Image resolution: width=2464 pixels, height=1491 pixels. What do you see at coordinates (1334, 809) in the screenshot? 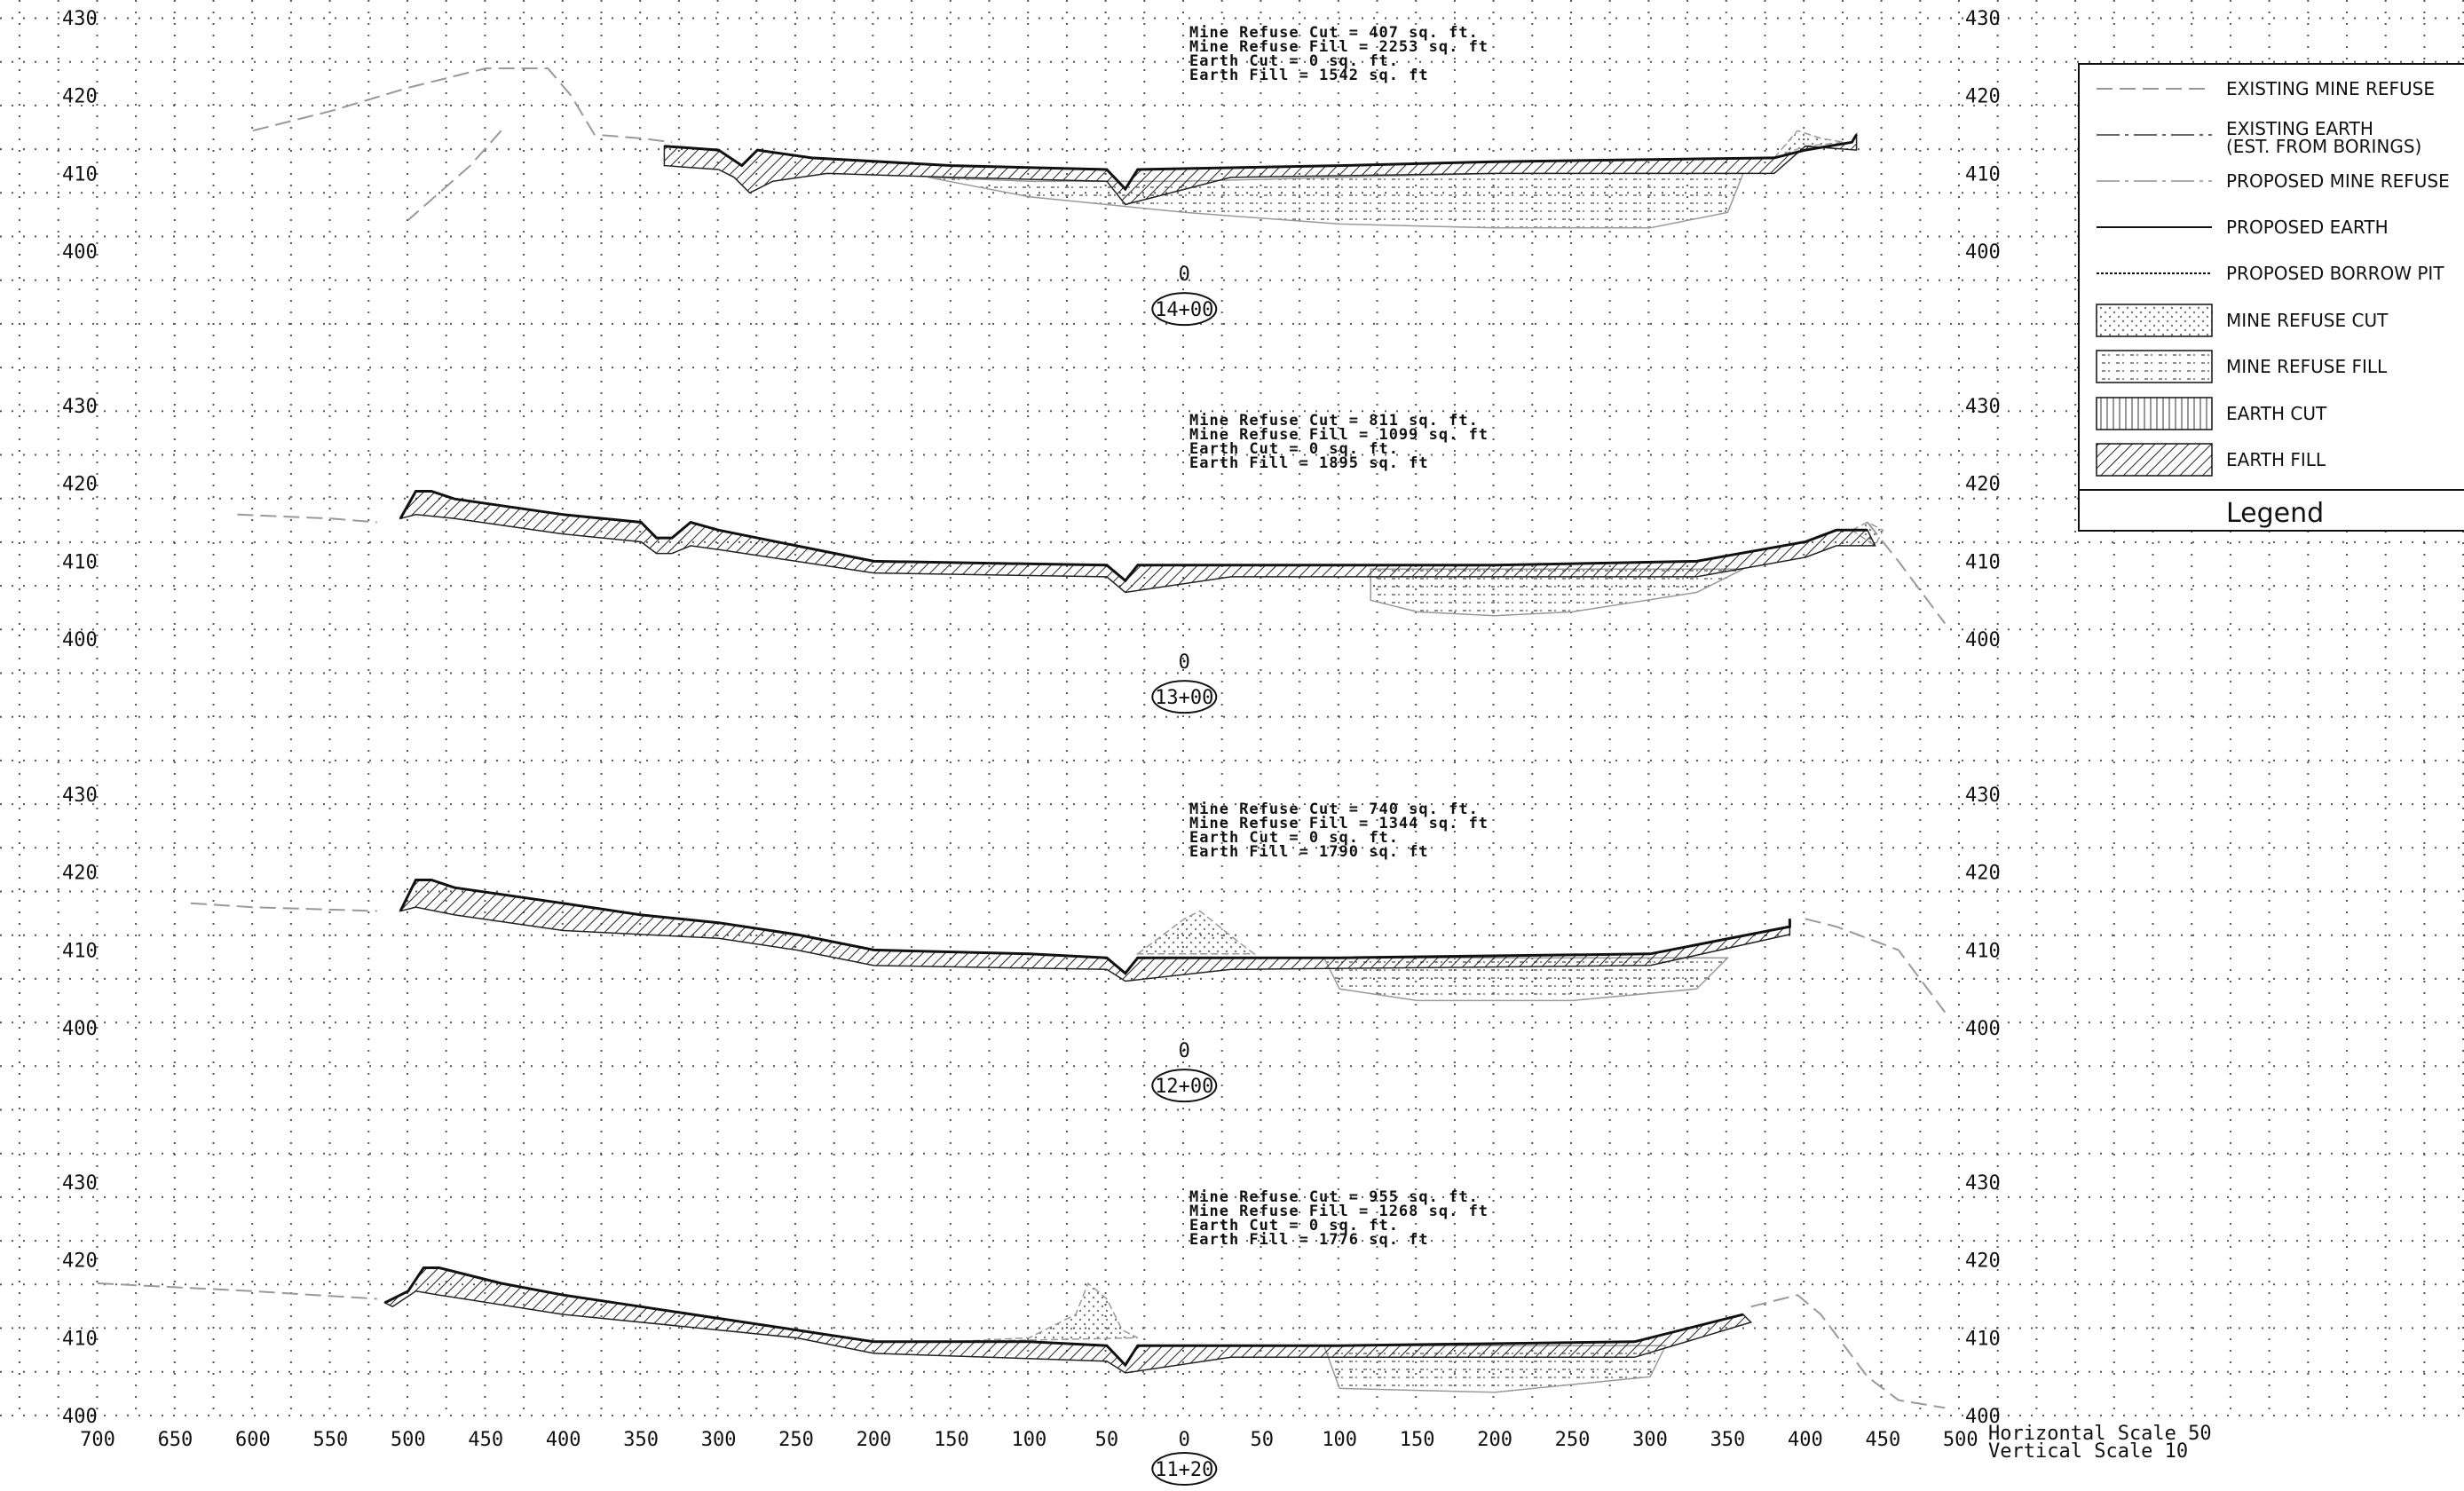
I see `quantity-note: Mine Refuse Cut = 740 sq. ft.` at bounding box center [1334, 809].